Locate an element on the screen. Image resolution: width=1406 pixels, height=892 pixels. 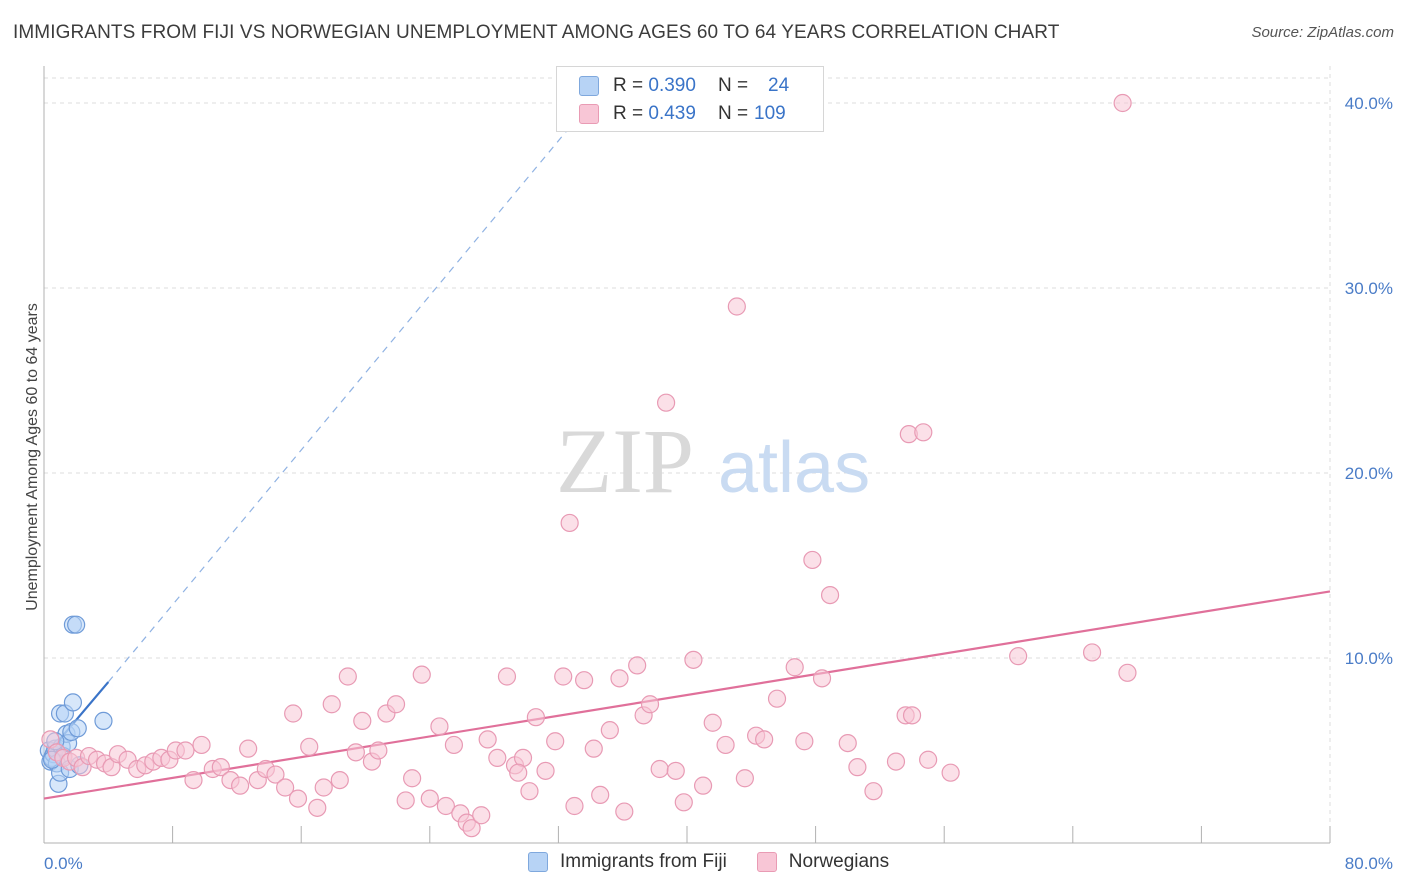
bottom-legend-item-fiji: Immigrants from Fiji is located at coordinates (627, 862).